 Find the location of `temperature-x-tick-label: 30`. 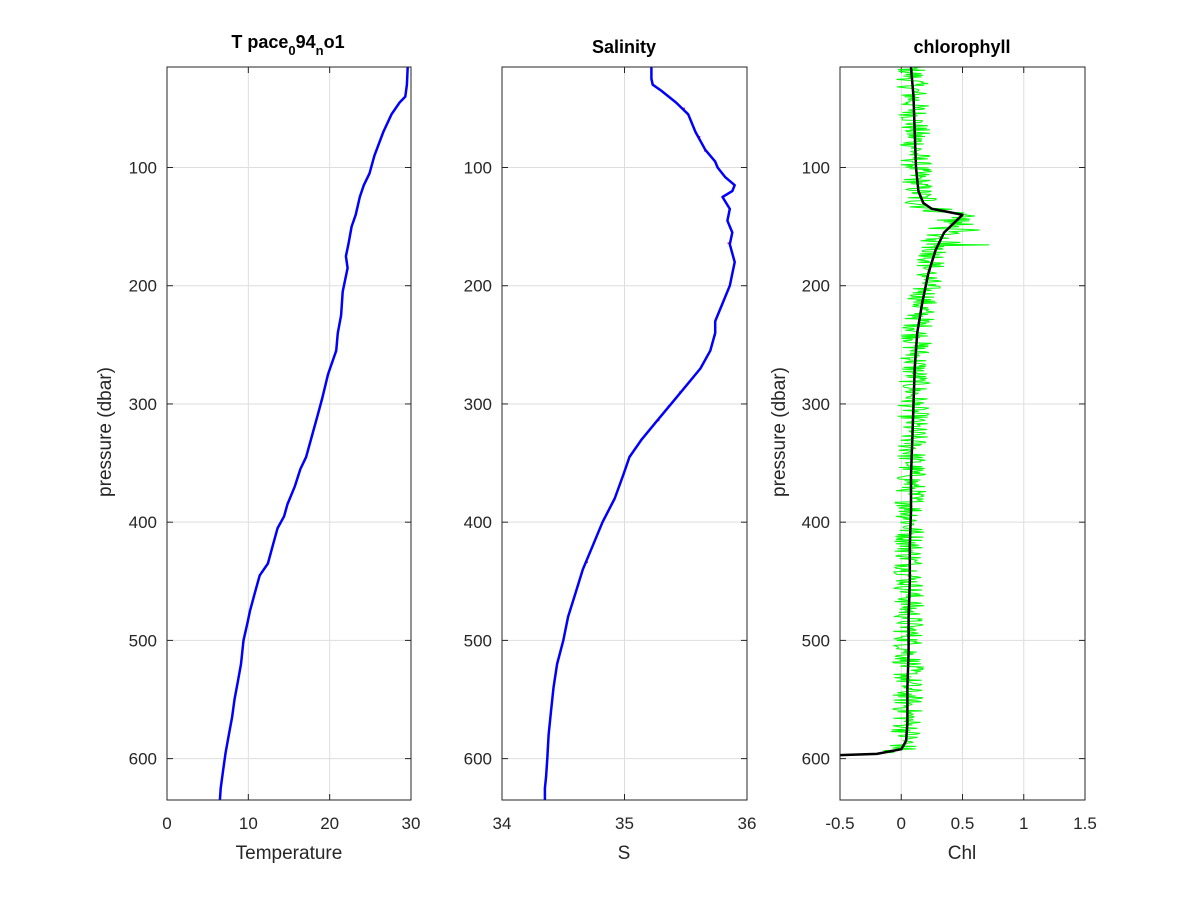

temperature-x-tick-label: 30 is located at coordinates (411, 823).